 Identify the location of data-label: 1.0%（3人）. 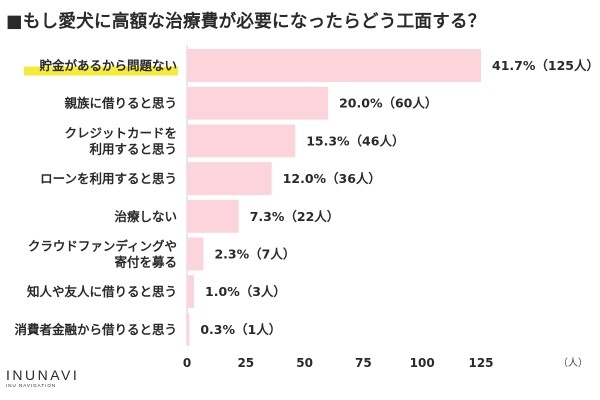
(245, 291).